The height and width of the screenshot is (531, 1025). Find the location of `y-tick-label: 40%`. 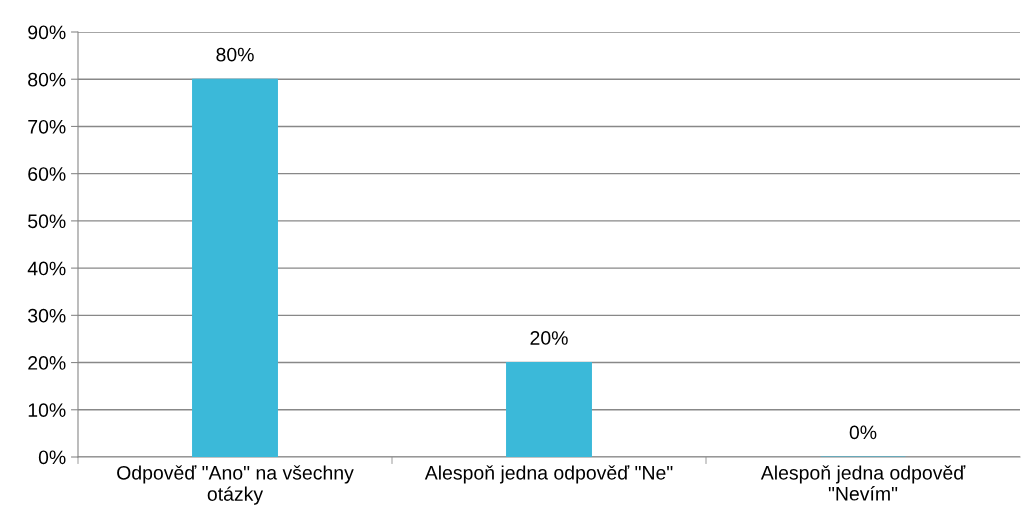

y-tick-label: 40% is located at coordinates (46, 268).